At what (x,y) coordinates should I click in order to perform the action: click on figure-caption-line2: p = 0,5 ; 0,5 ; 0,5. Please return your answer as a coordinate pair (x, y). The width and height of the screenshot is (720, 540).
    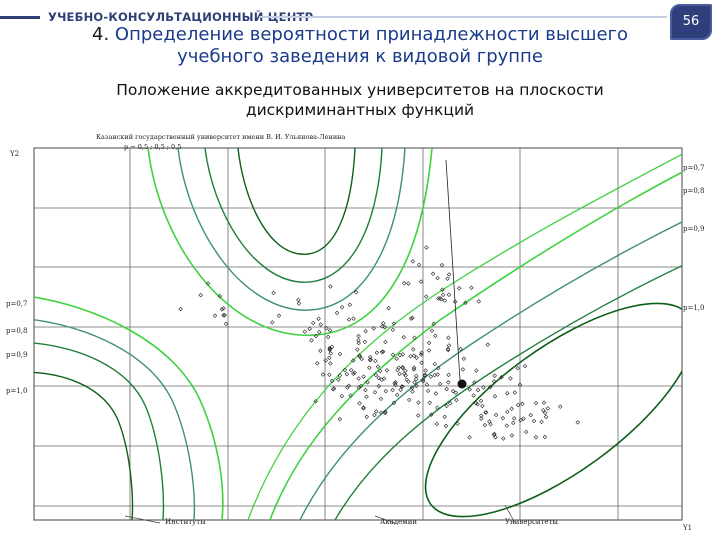
    Looking at the image, I should click on (152, 147).